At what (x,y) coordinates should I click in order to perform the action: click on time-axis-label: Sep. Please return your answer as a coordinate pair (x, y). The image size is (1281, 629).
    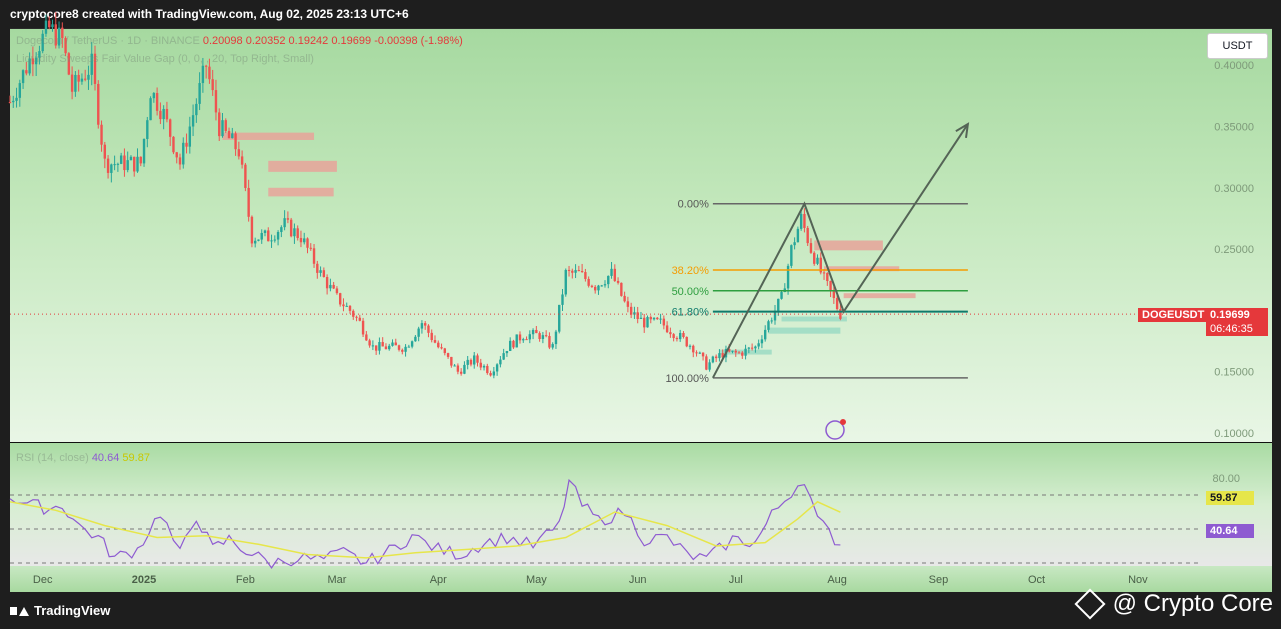
    Looking at the image, I should click on (939, 580).